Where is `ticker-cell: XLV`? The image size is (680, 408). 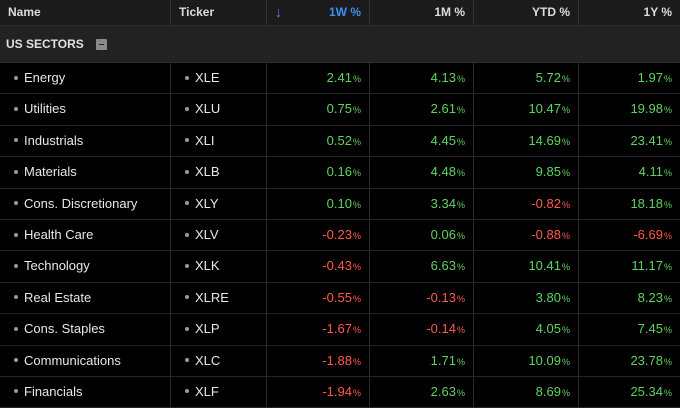
ticker-cell: XLV is located at coordinates (219, 235).